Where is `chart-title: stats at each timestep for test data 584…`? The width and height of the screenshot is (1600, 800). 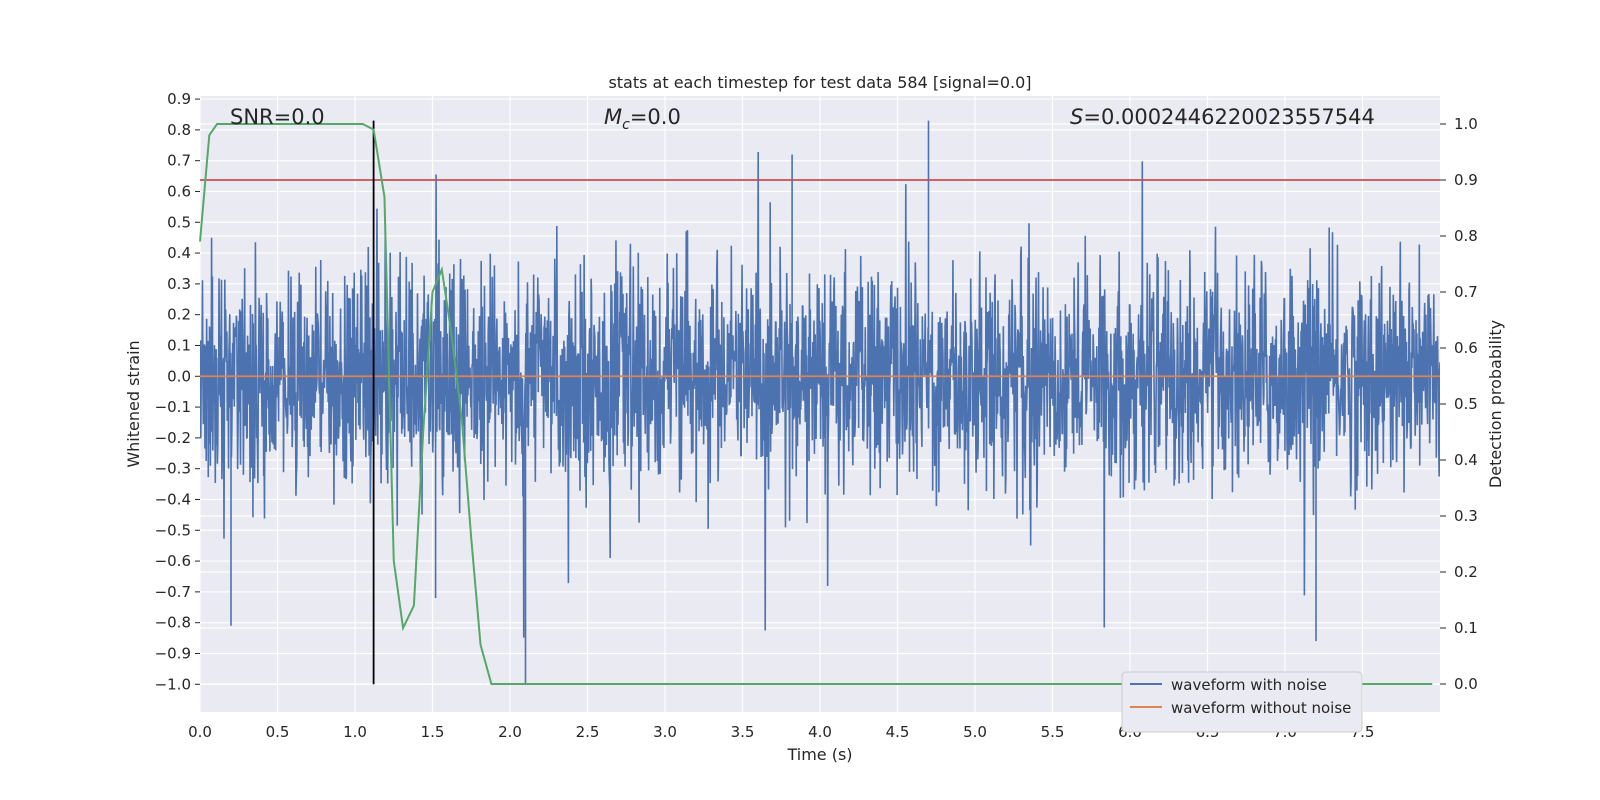
chart-title: stats at each timestep for test data 584… is located at coordinates (819, 82).